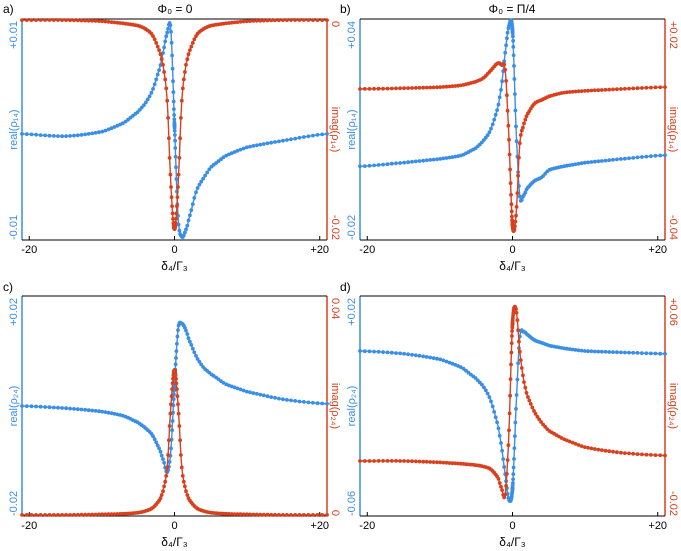  Describe the element at coordinates (512, 250) in the screenshot. I see `x-tick-center: 0` at that location.